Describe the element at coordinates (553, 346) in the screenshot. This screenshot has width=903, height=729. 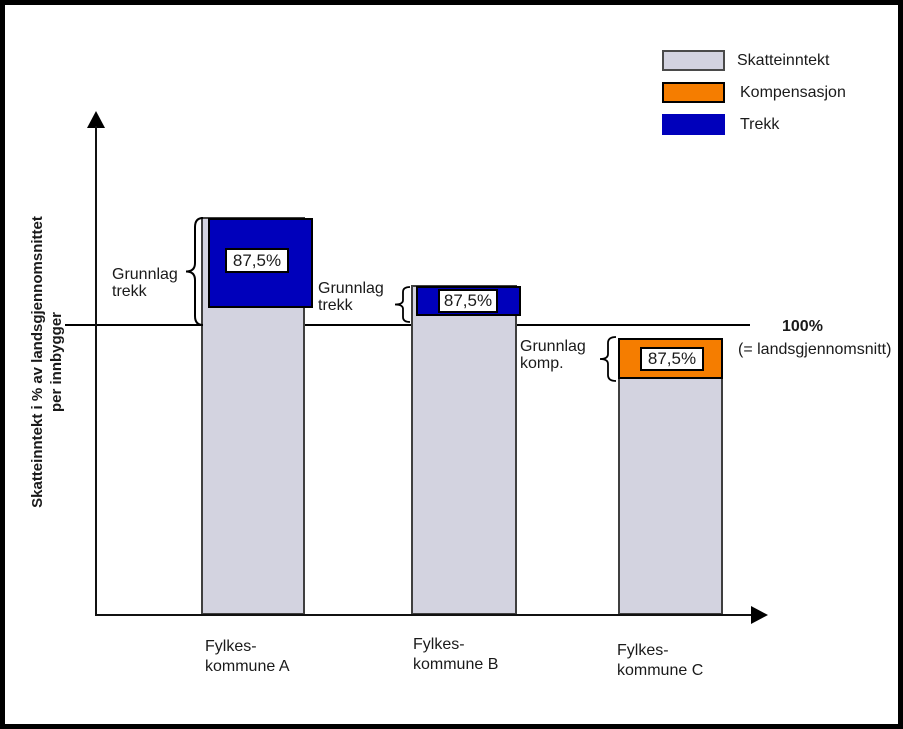
I see `annotation-c-line1: Grunnlag` at that location.